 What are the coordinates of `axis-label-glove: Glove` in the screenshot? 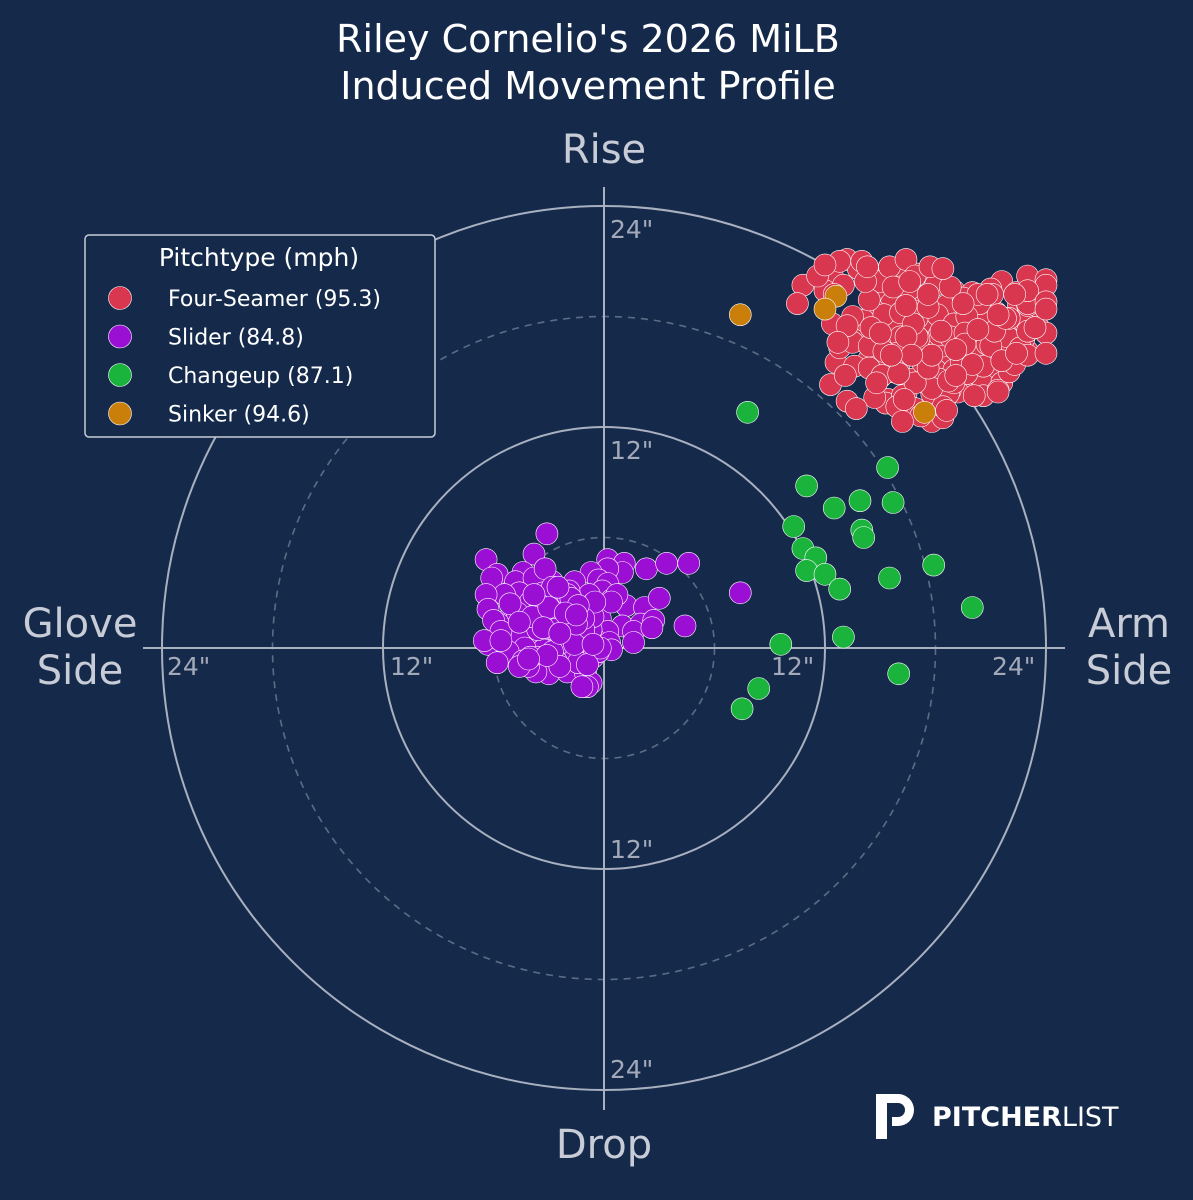 It's located at (80, 624).